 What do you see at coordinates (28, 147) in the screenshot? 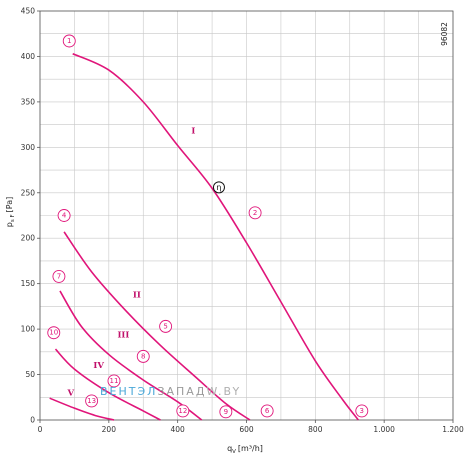
I see `y-tick-label: 300` at bounding box center [28, 147].